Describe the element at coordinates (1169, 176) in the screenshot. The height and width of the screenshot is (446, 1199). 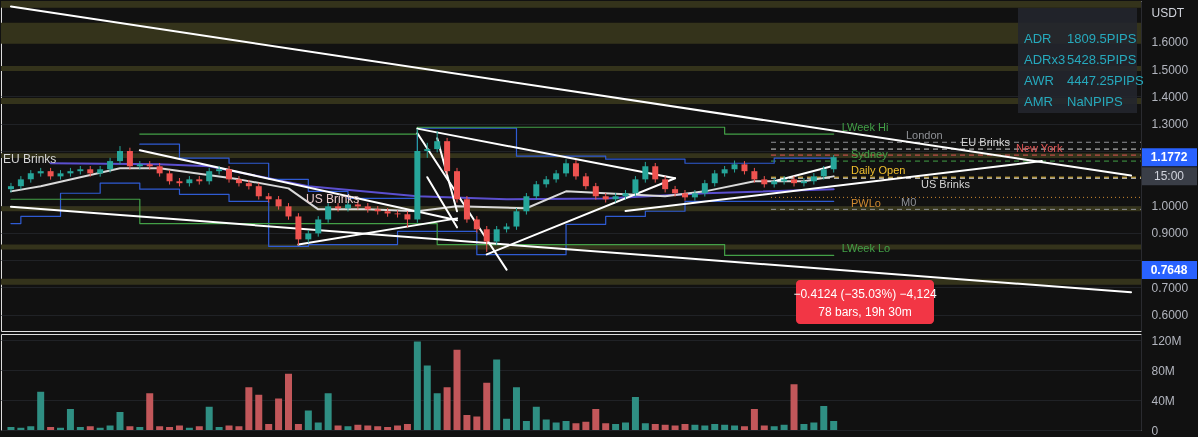
I see `text: 15:00` at that location.